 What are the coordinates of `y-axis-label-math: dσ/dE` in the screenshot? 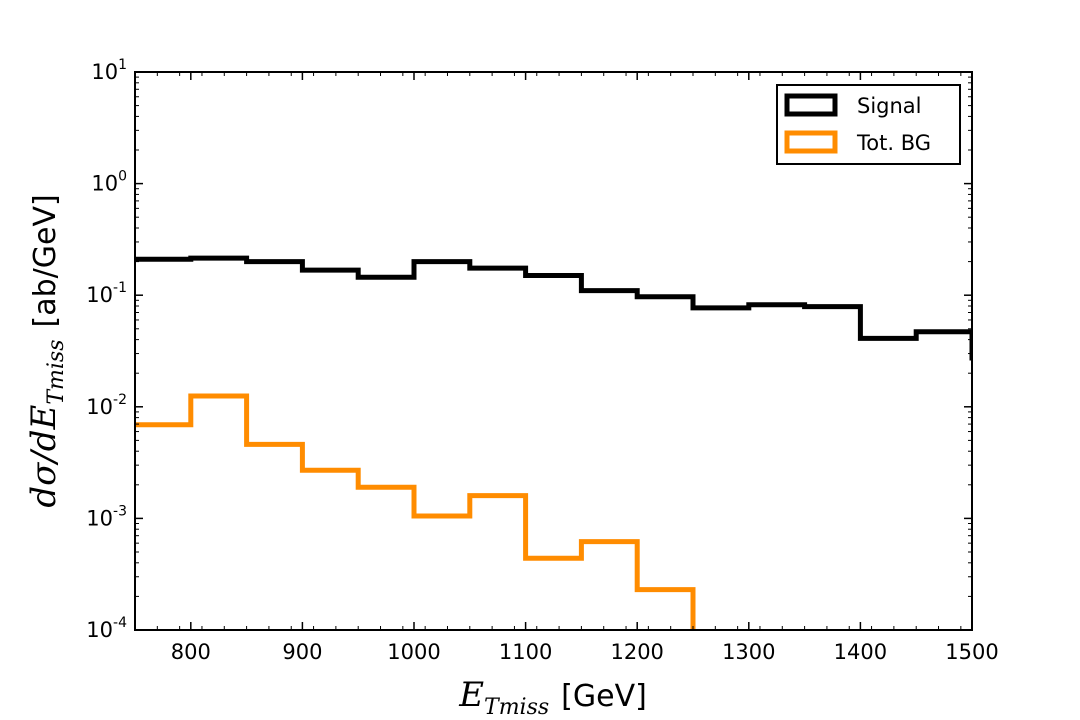 It's located at (44, 455).